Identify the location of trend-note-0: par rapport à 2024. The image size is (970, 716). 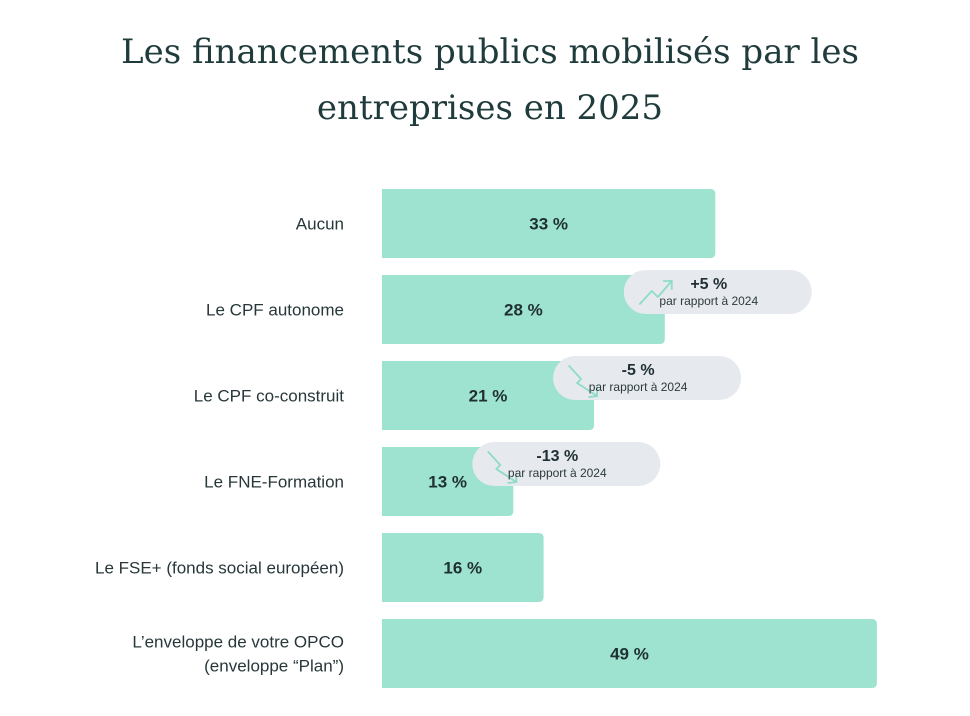
(708, 301).